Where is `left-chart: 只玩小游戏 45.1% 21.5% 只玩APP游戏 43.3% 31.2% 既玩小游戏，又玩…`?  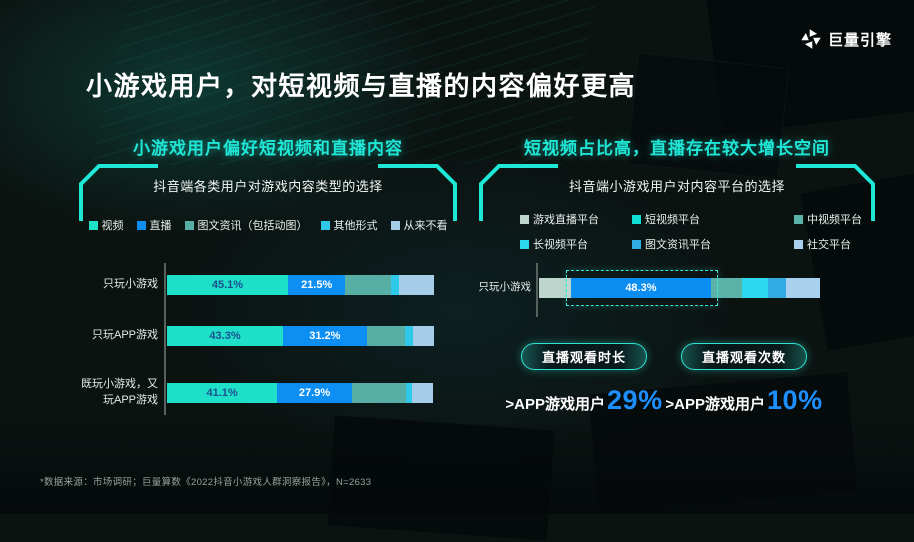 left-chart: 只玩小游戏 45.1% 21.5% 只玩APP游戏 43.3% 31.2% 既玩小游戏，又玩… is located at coordinates (268, 339).